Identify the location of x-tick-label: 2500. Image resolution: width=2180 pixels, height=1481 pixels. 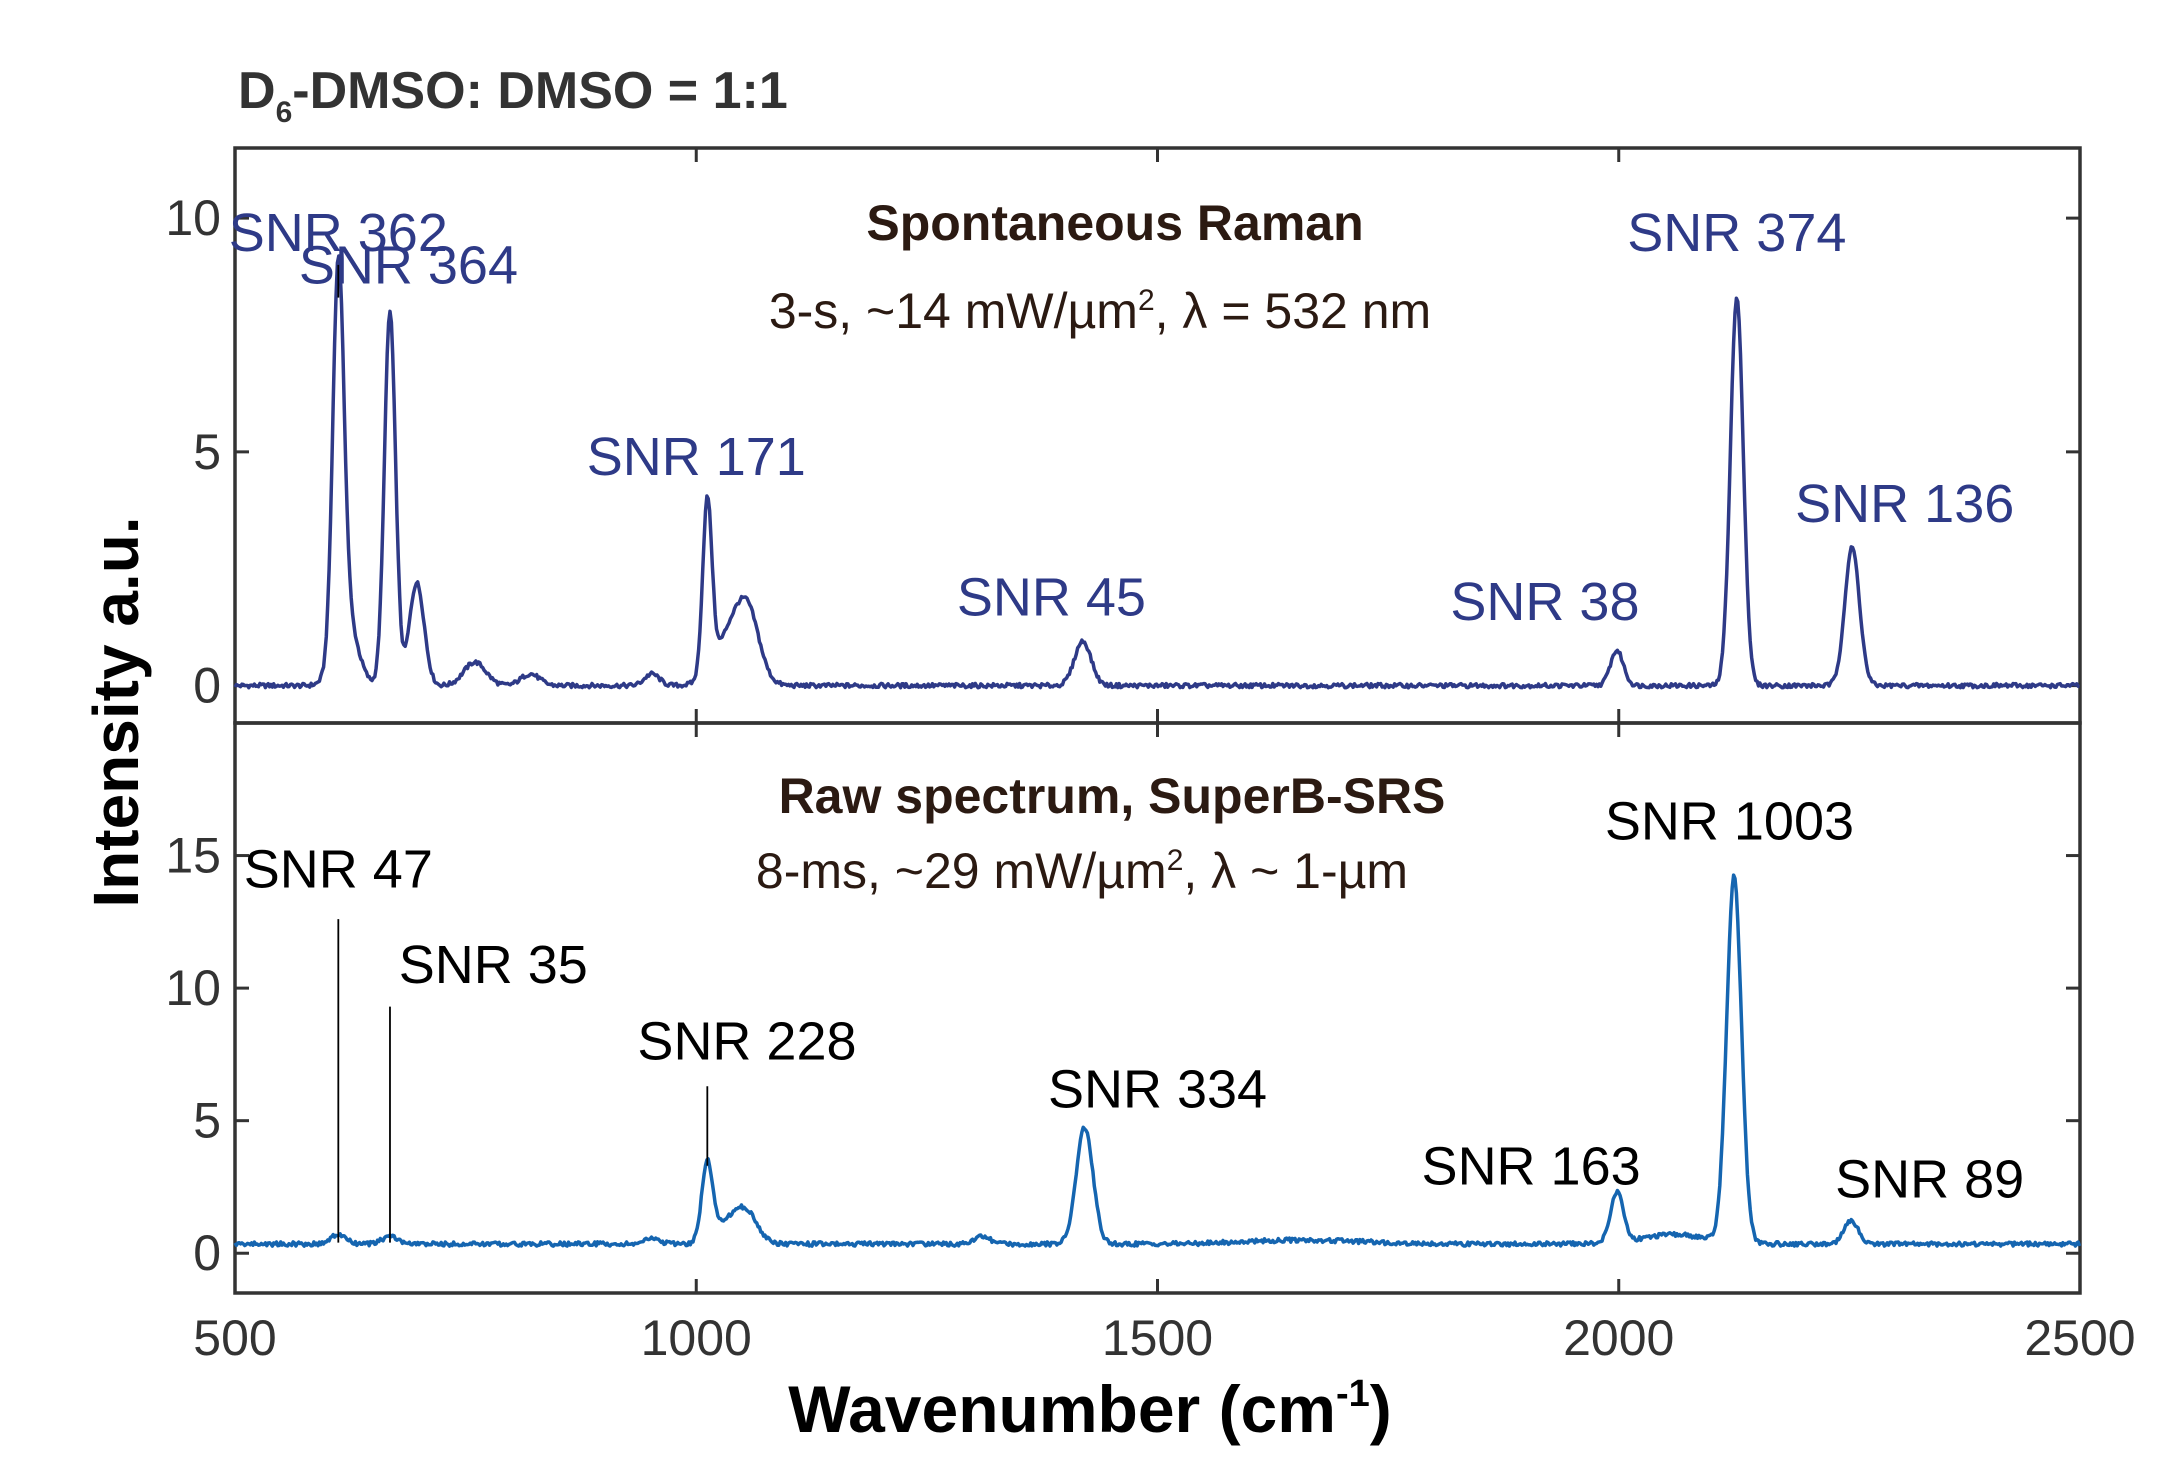
(2079, 1338).